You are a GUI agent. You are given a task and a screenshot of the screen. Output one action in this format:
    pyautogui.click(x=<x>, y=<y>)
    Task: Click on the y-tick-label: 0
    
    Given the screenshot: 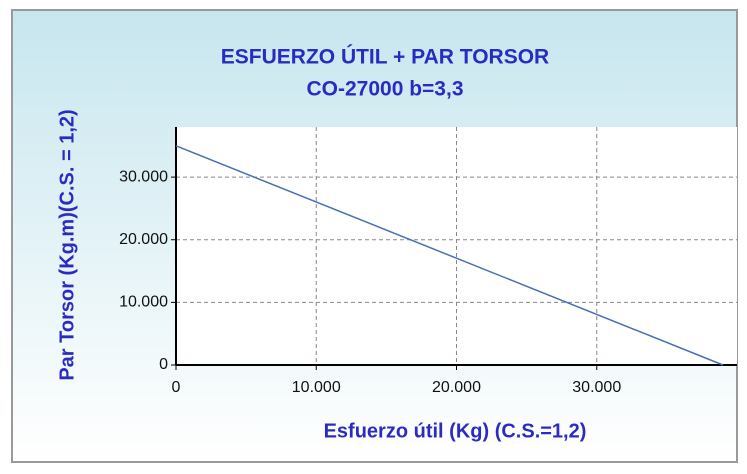 What is the action you would take?
    pyautogui.click(x=163, y=364)
    